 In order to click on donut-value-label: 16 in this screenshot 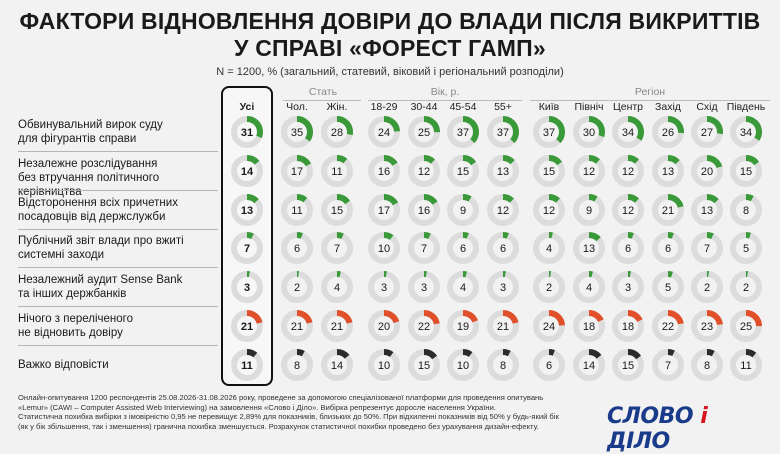, I will do `click(384, 172)`.